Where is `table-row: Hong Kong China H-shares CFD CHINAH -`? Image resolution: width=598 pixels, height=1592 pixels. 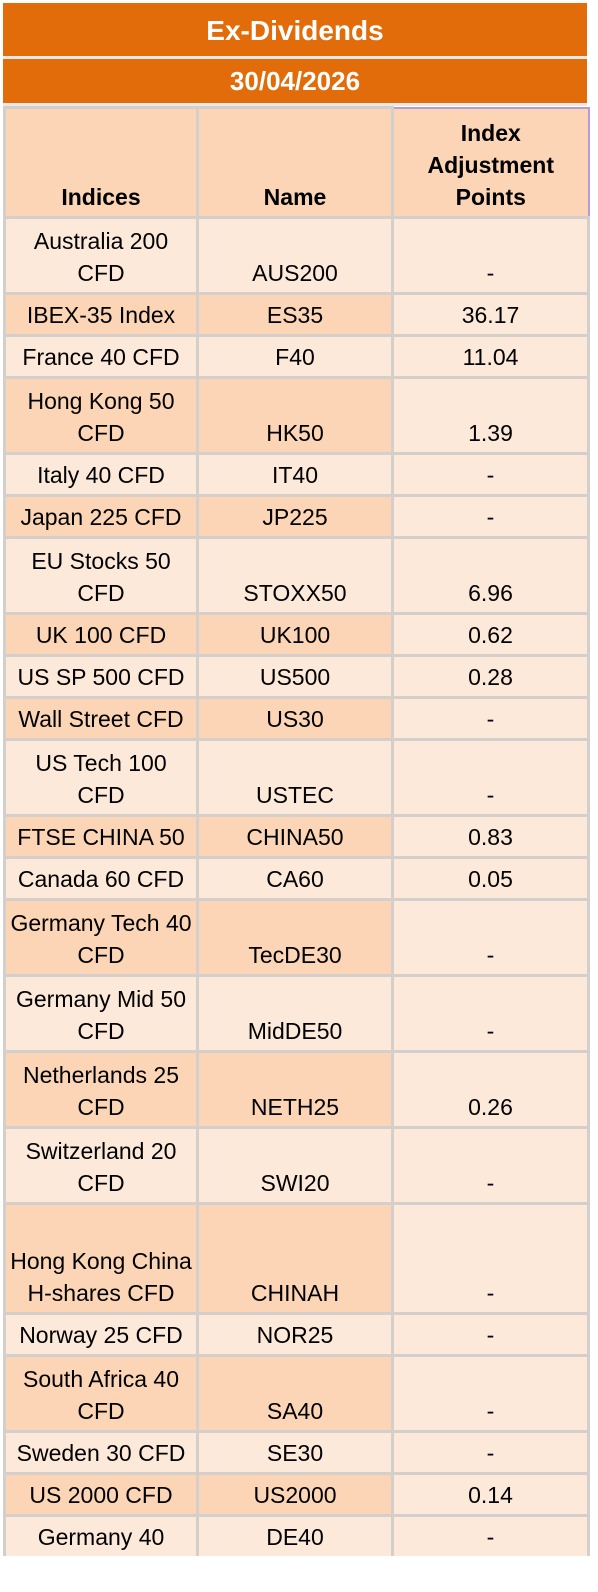 table-row: Hong Kong China H-shares CFD CHINAH - is located at coordinates (296, 1258).